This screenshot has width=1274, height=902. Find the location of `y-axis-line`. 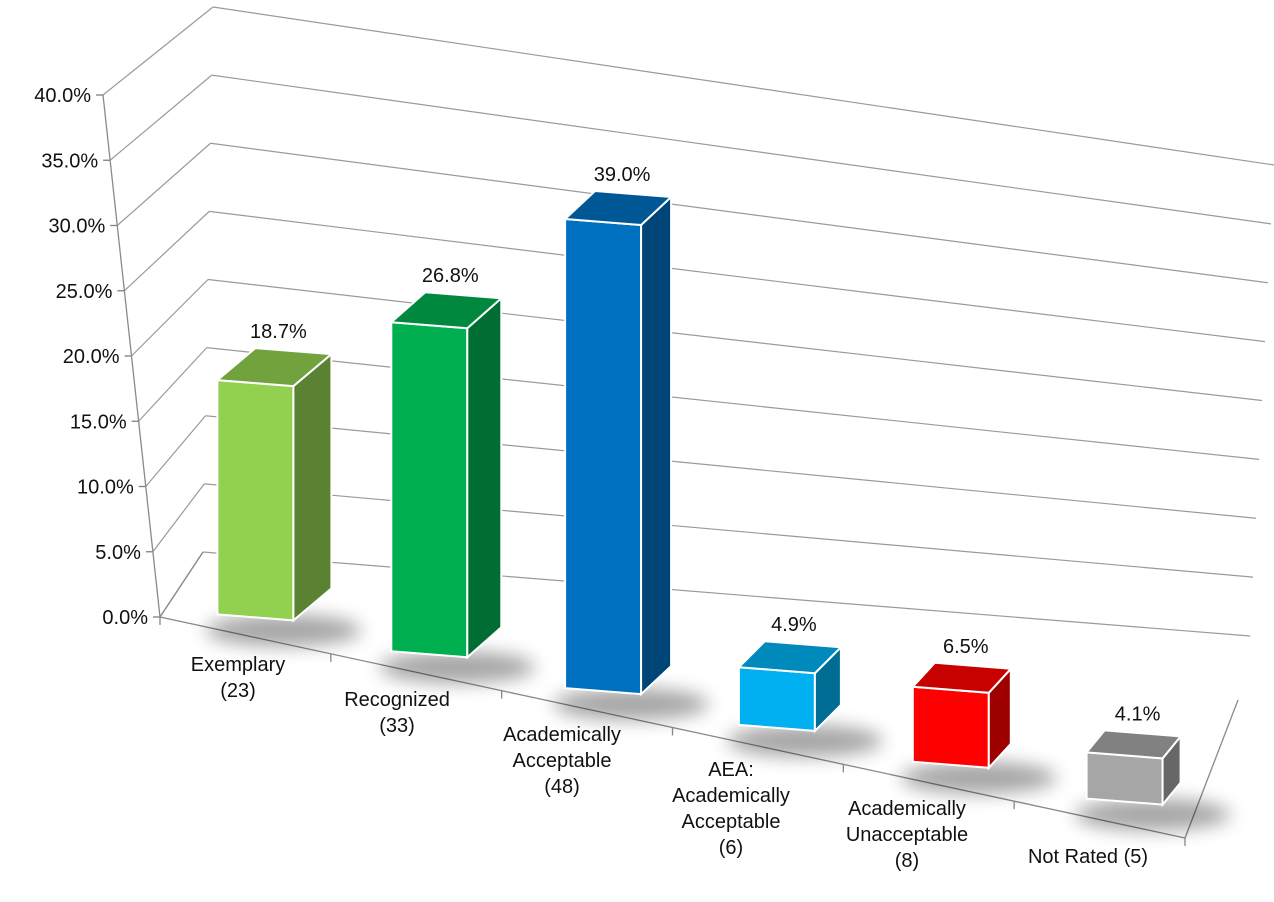

y-axis-line is located at coordinates (131, 356).